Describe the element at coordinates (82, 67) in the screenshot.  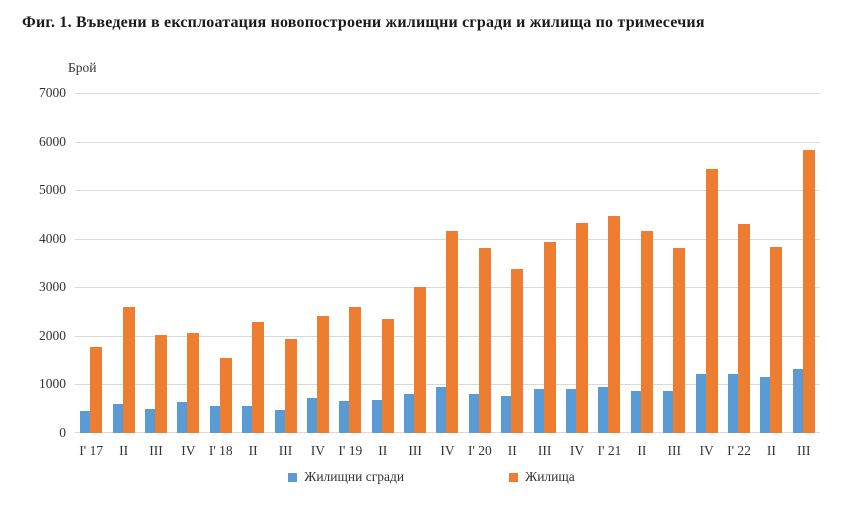
I see `y-axis-unit-label: Брой` at that location.